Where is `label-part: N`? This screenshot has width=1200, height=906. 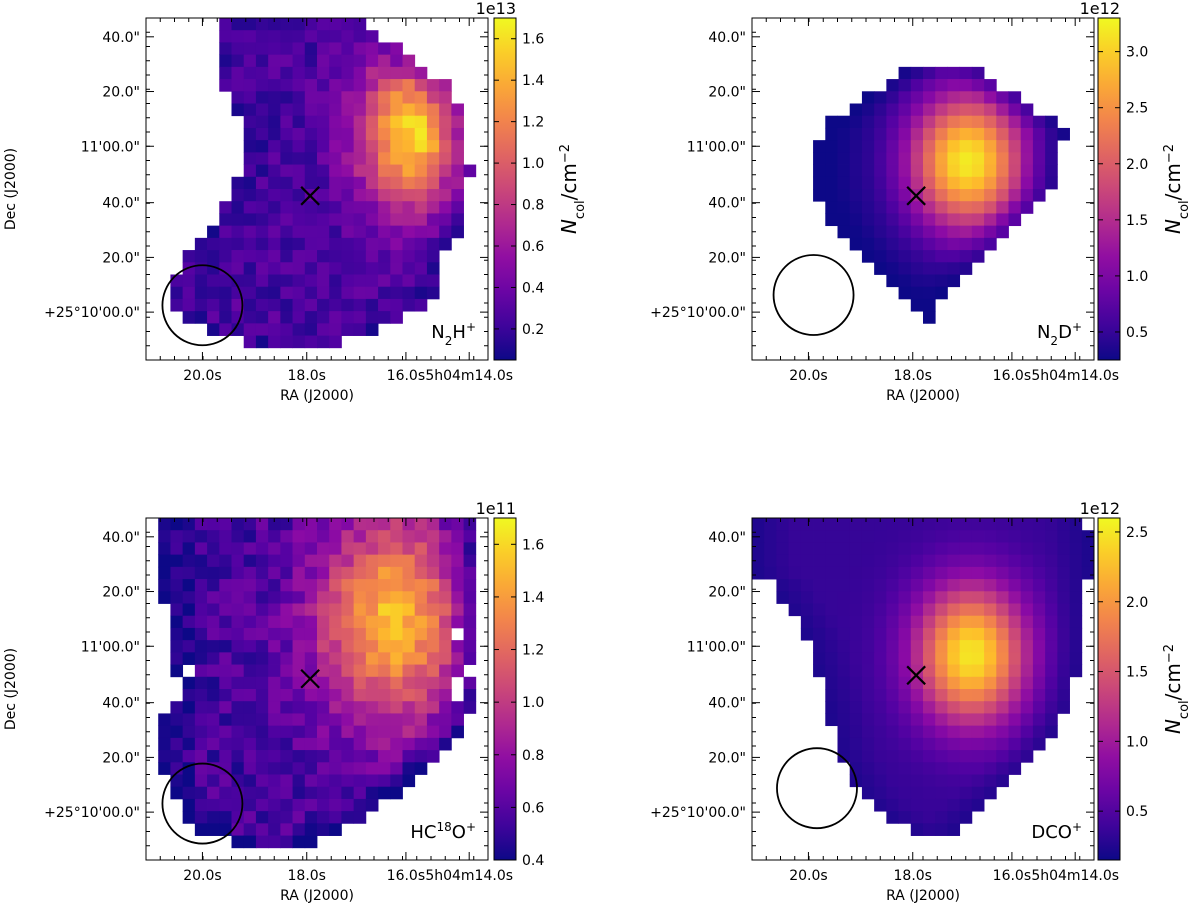
label-part: N is located at coordinates (569, 226).